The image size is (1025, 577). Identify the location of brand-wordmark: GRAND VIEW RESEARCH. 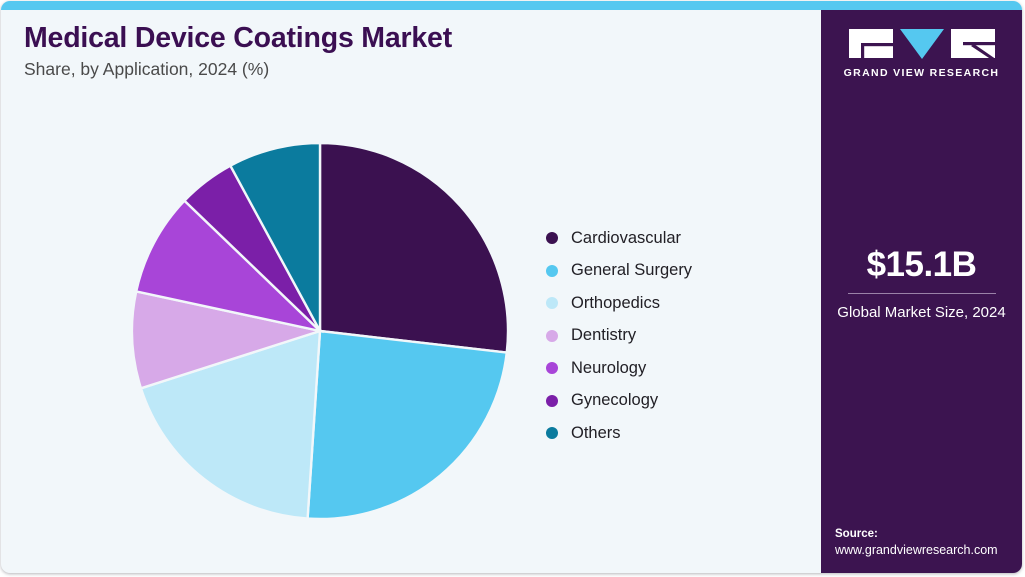
(921, 73).